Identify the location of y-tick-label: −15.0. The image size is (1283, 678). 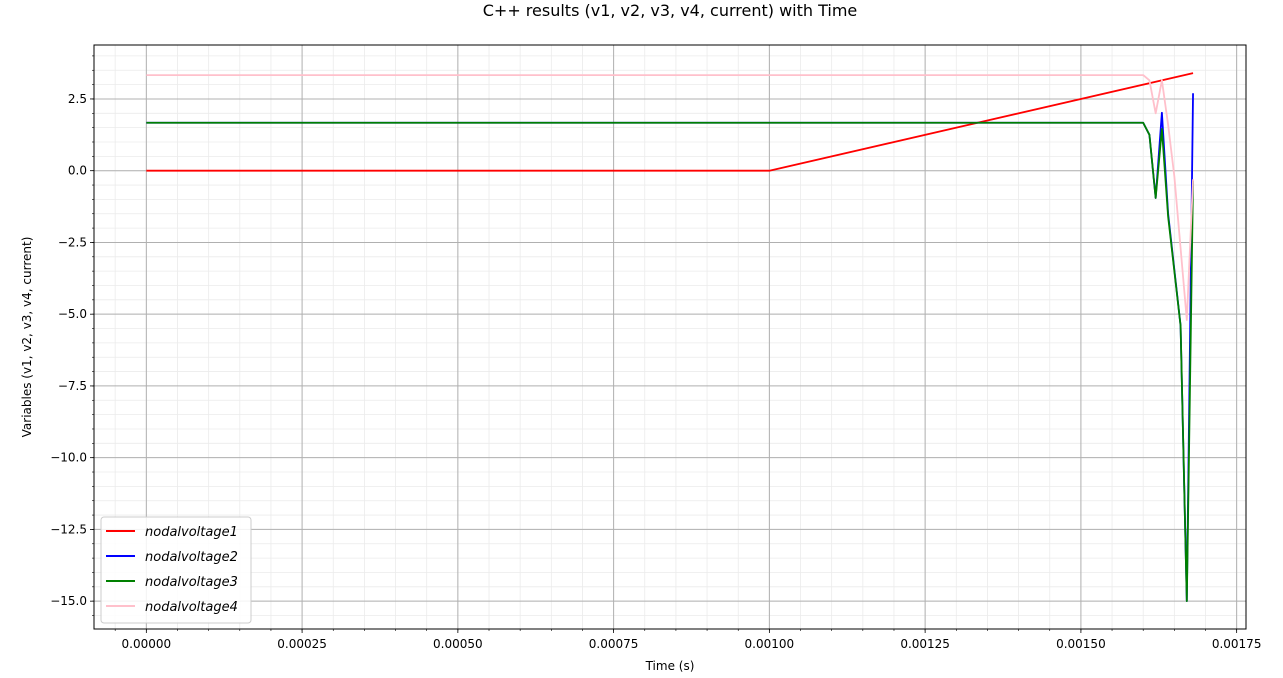
(68, 601).